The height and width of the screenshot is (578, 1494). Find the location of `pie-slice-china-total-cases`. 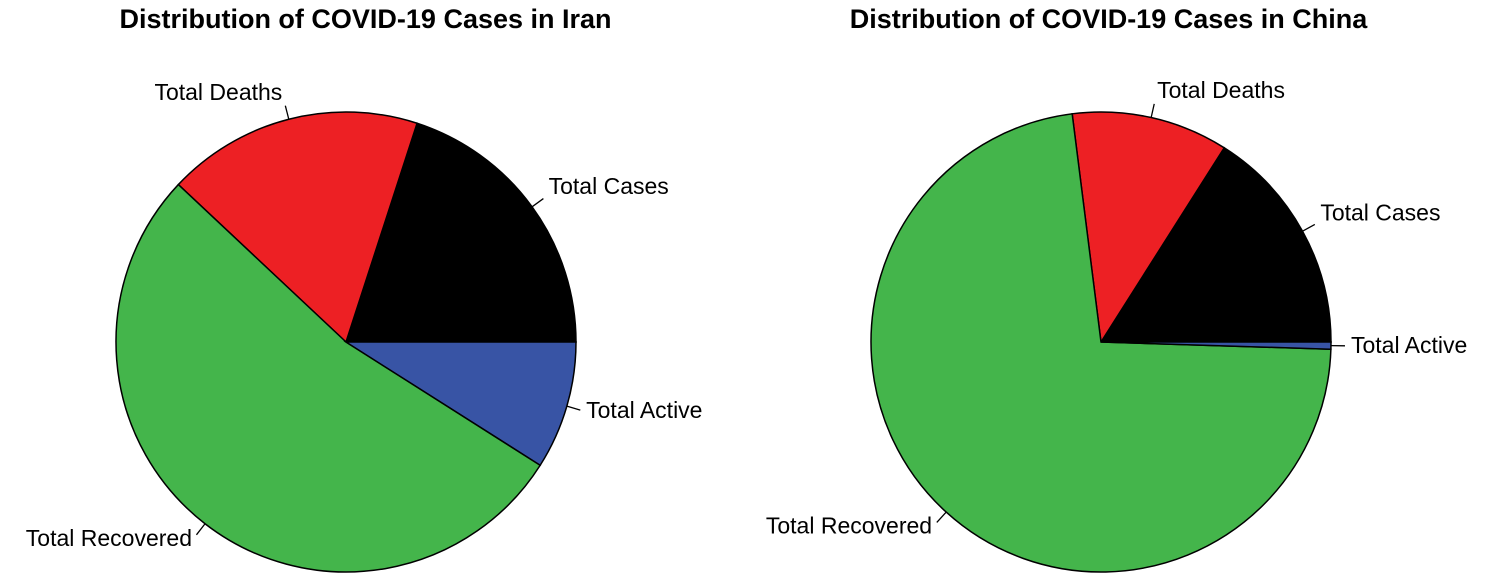

pie-slice-china-total-cases is located at coordinates (1215, 244).